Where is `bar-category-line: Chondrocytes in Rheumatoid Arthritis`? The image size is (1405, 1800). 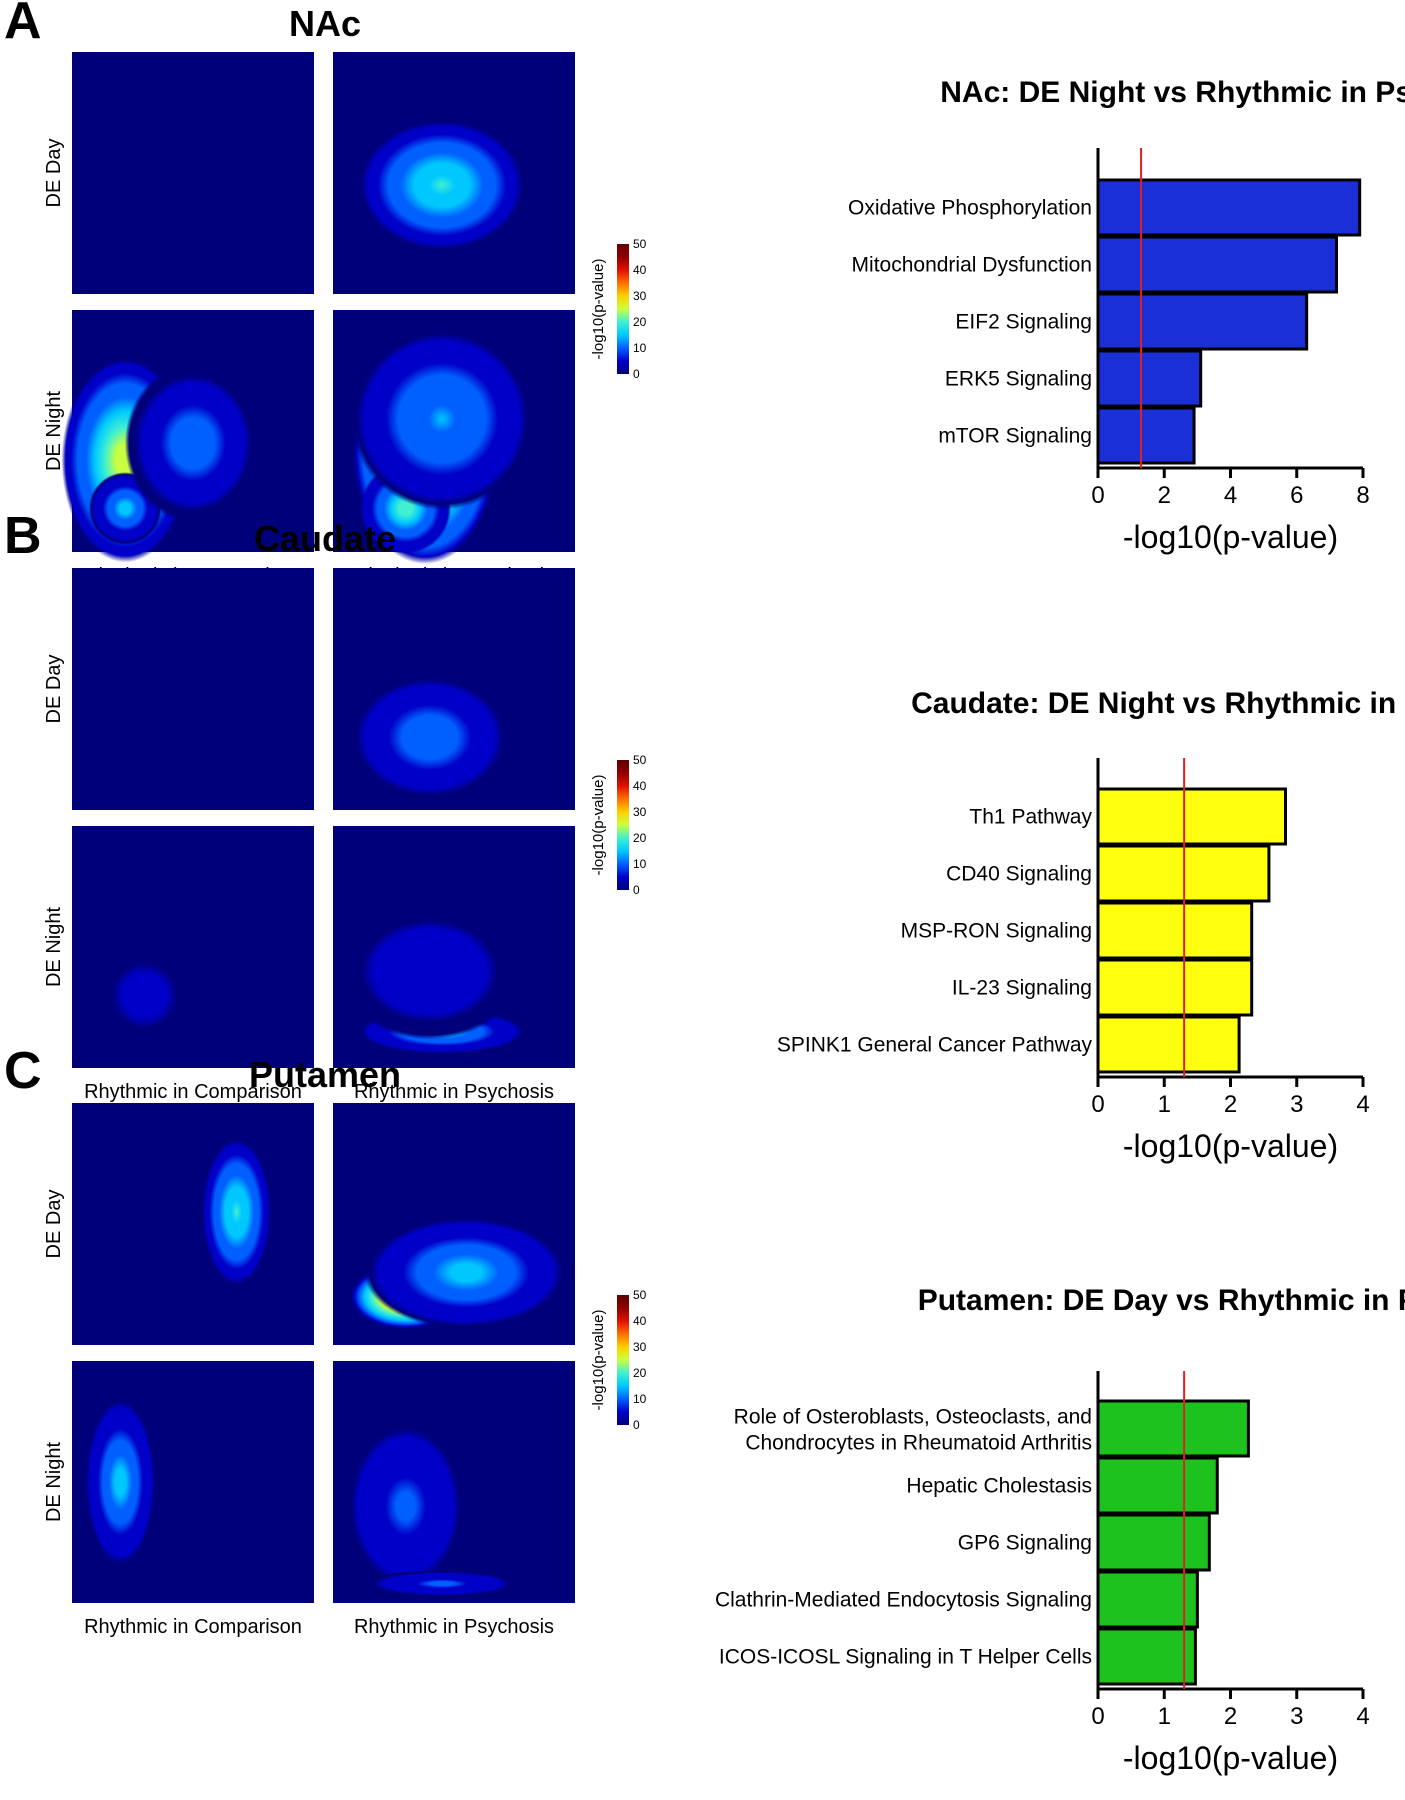 bar-category-line: Chondrocytes in Rheumatoid Arthritis is located at coordinates (918, 1443).